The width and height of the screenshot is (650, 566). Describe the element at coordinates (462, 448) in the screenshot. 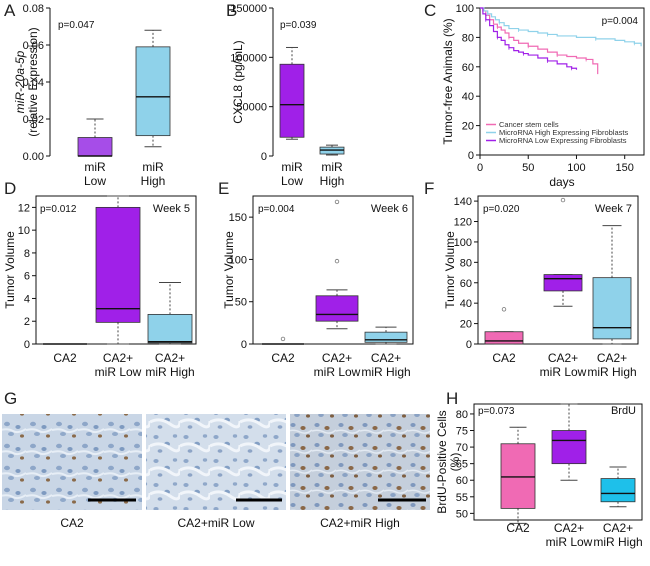

I see `y-tick-label: 70` at that location.